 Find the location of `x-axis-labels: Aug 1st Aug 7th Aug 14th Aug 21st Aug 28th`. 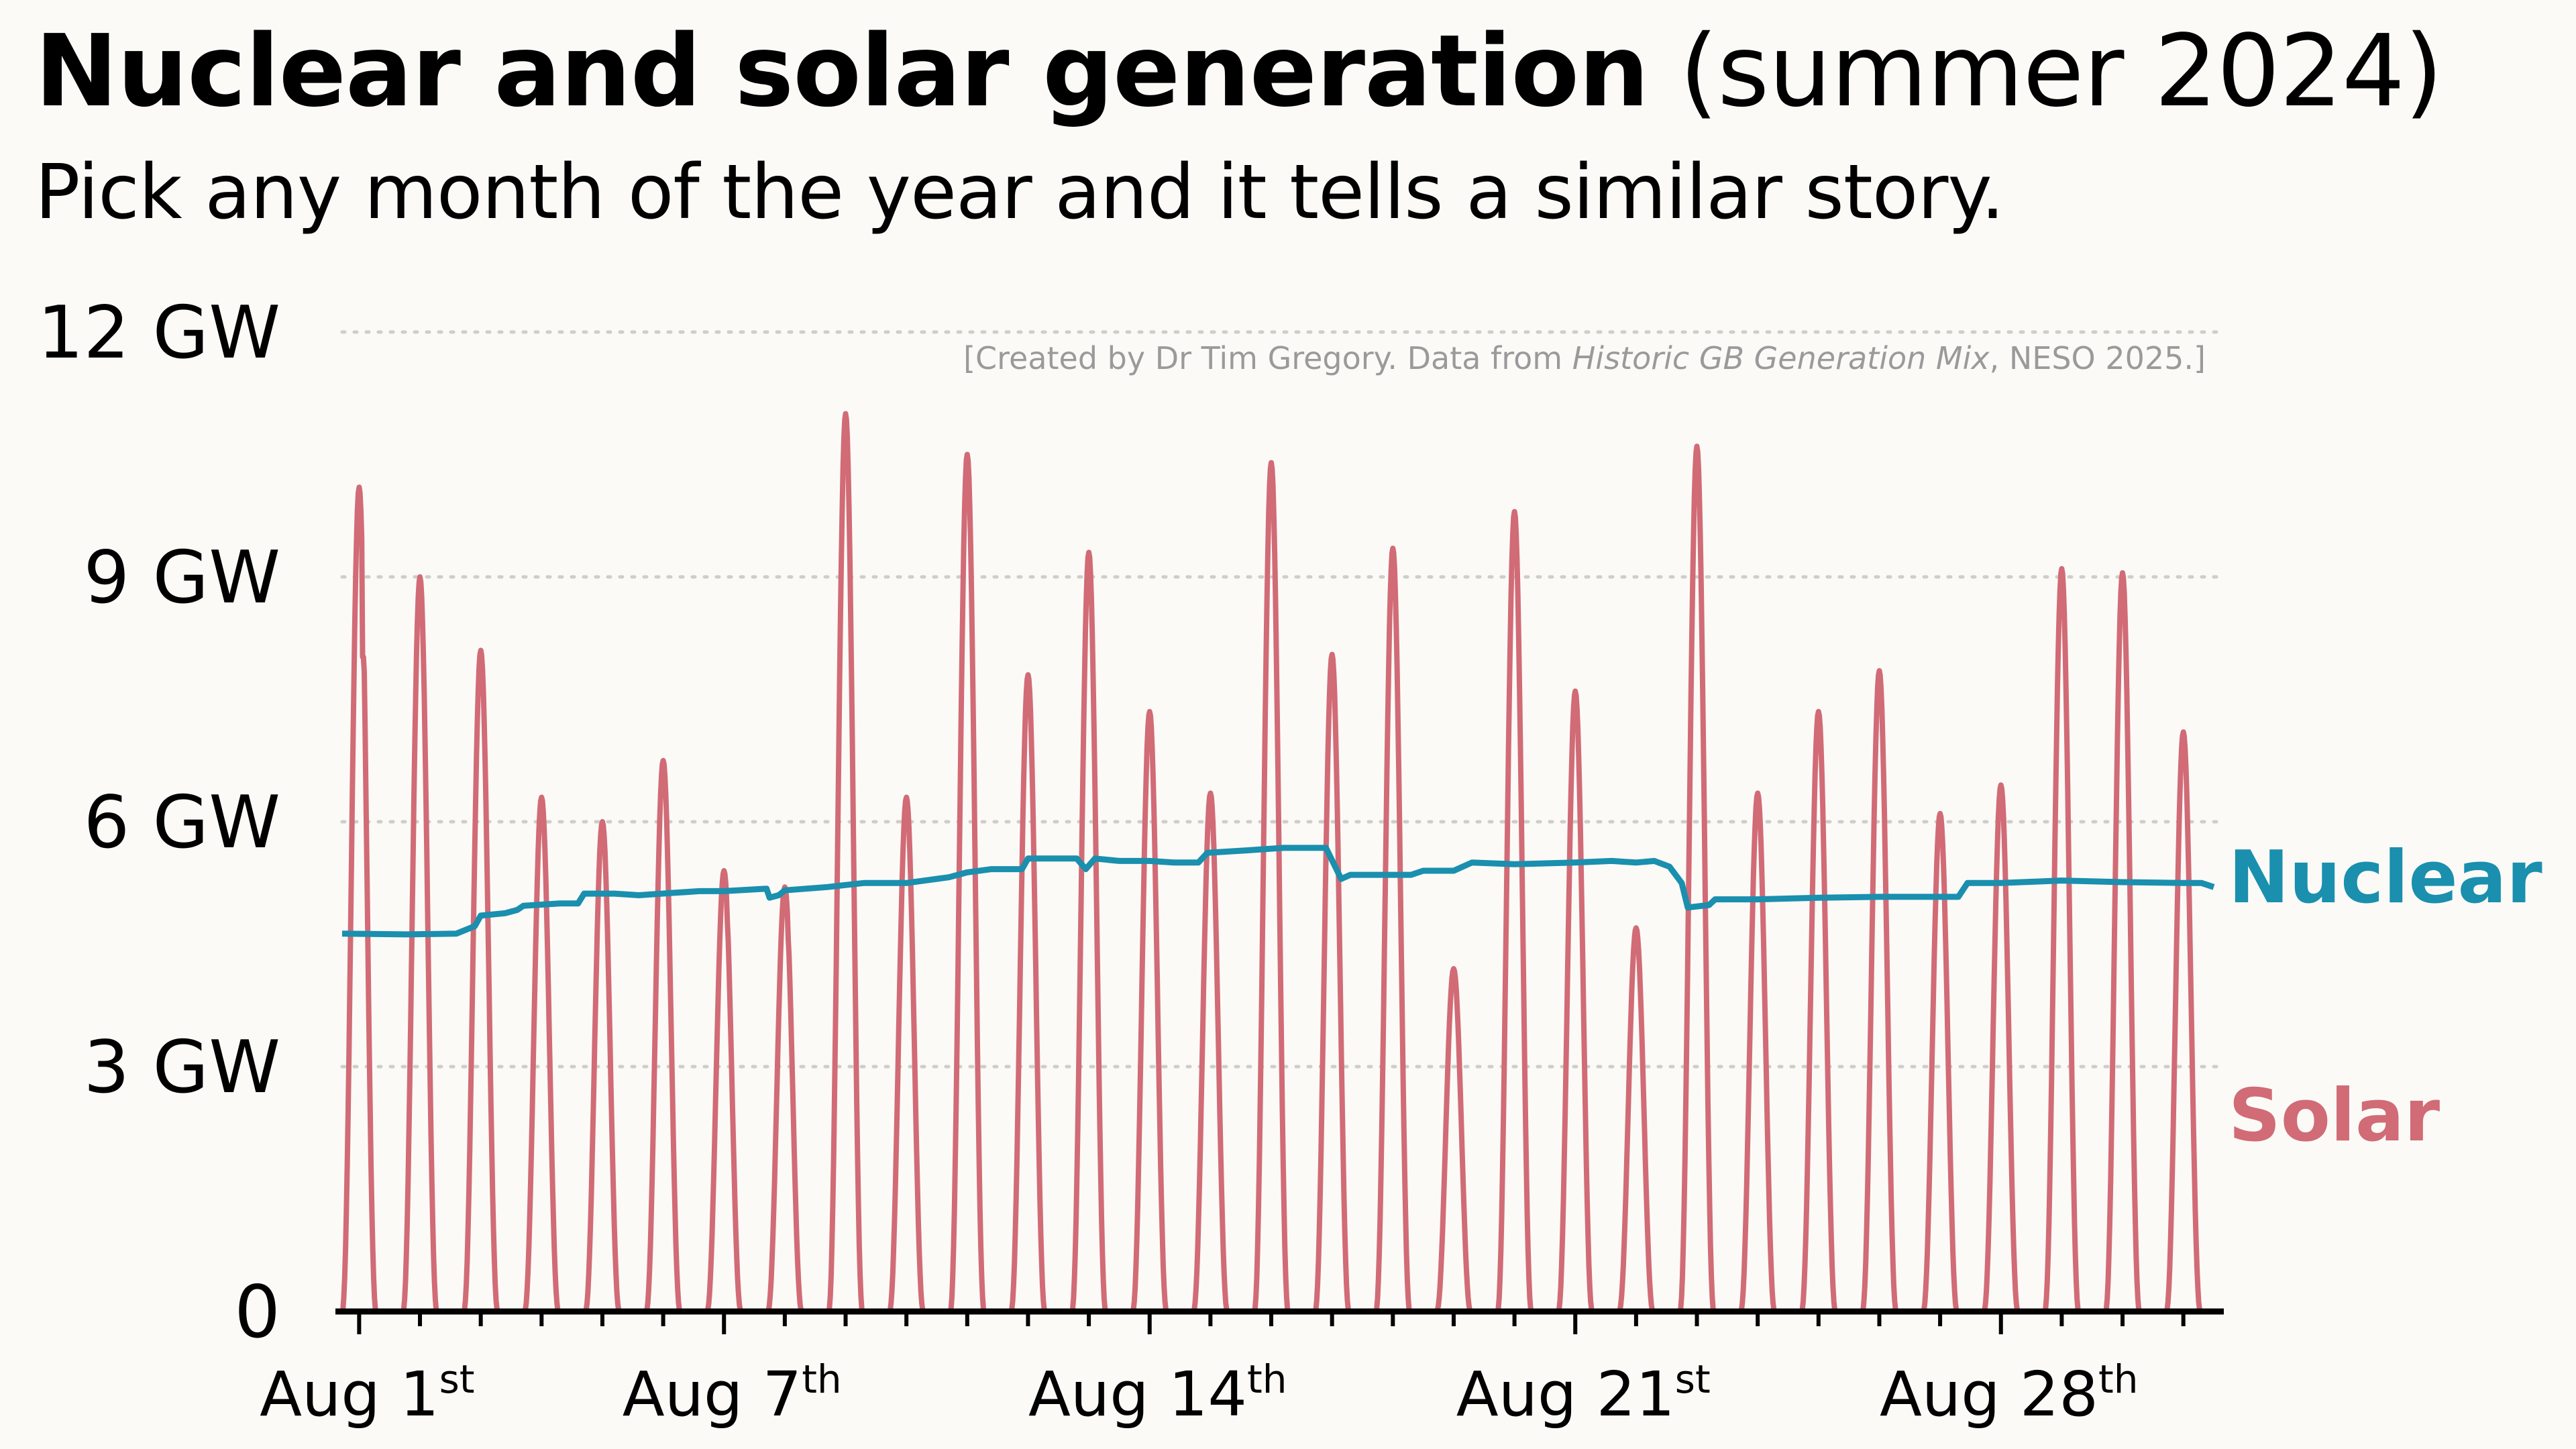

x-axis-labels: Aug 1st Aug 7th Aug 14th Aug 21st Aug 28th is located at coordinates (1199, 1393).